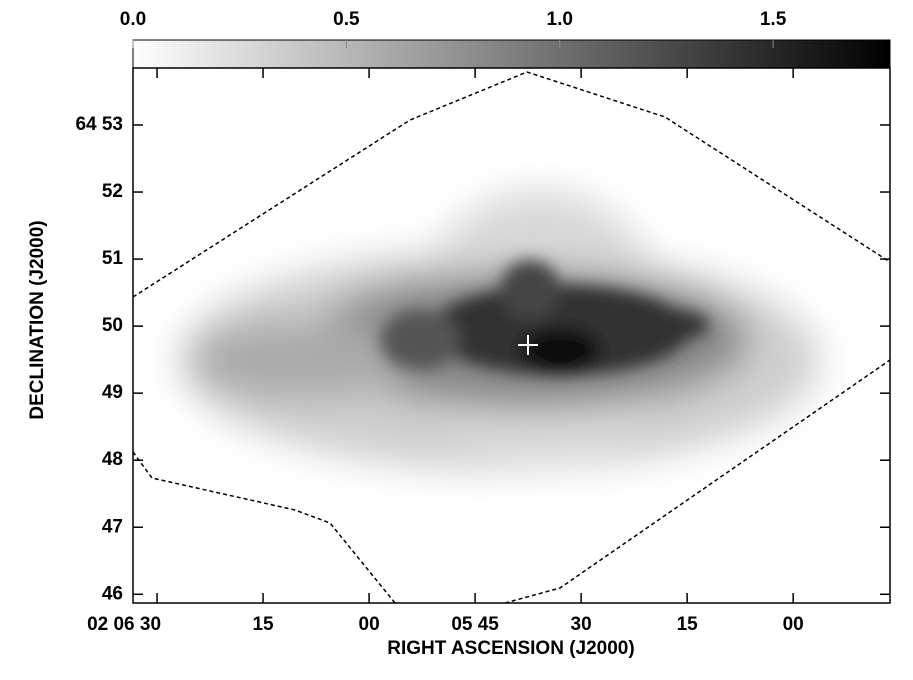  Describe the element at coordinates (112, 526) in the screenshot. I see `y-tick-label: 47` at that location.